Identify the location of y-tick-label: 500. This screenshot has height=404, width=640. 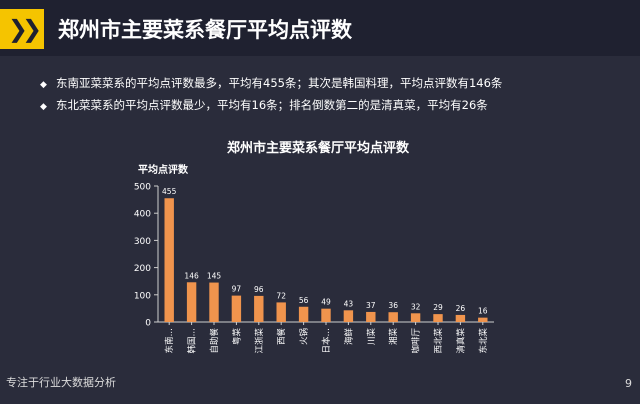
(142, 188).